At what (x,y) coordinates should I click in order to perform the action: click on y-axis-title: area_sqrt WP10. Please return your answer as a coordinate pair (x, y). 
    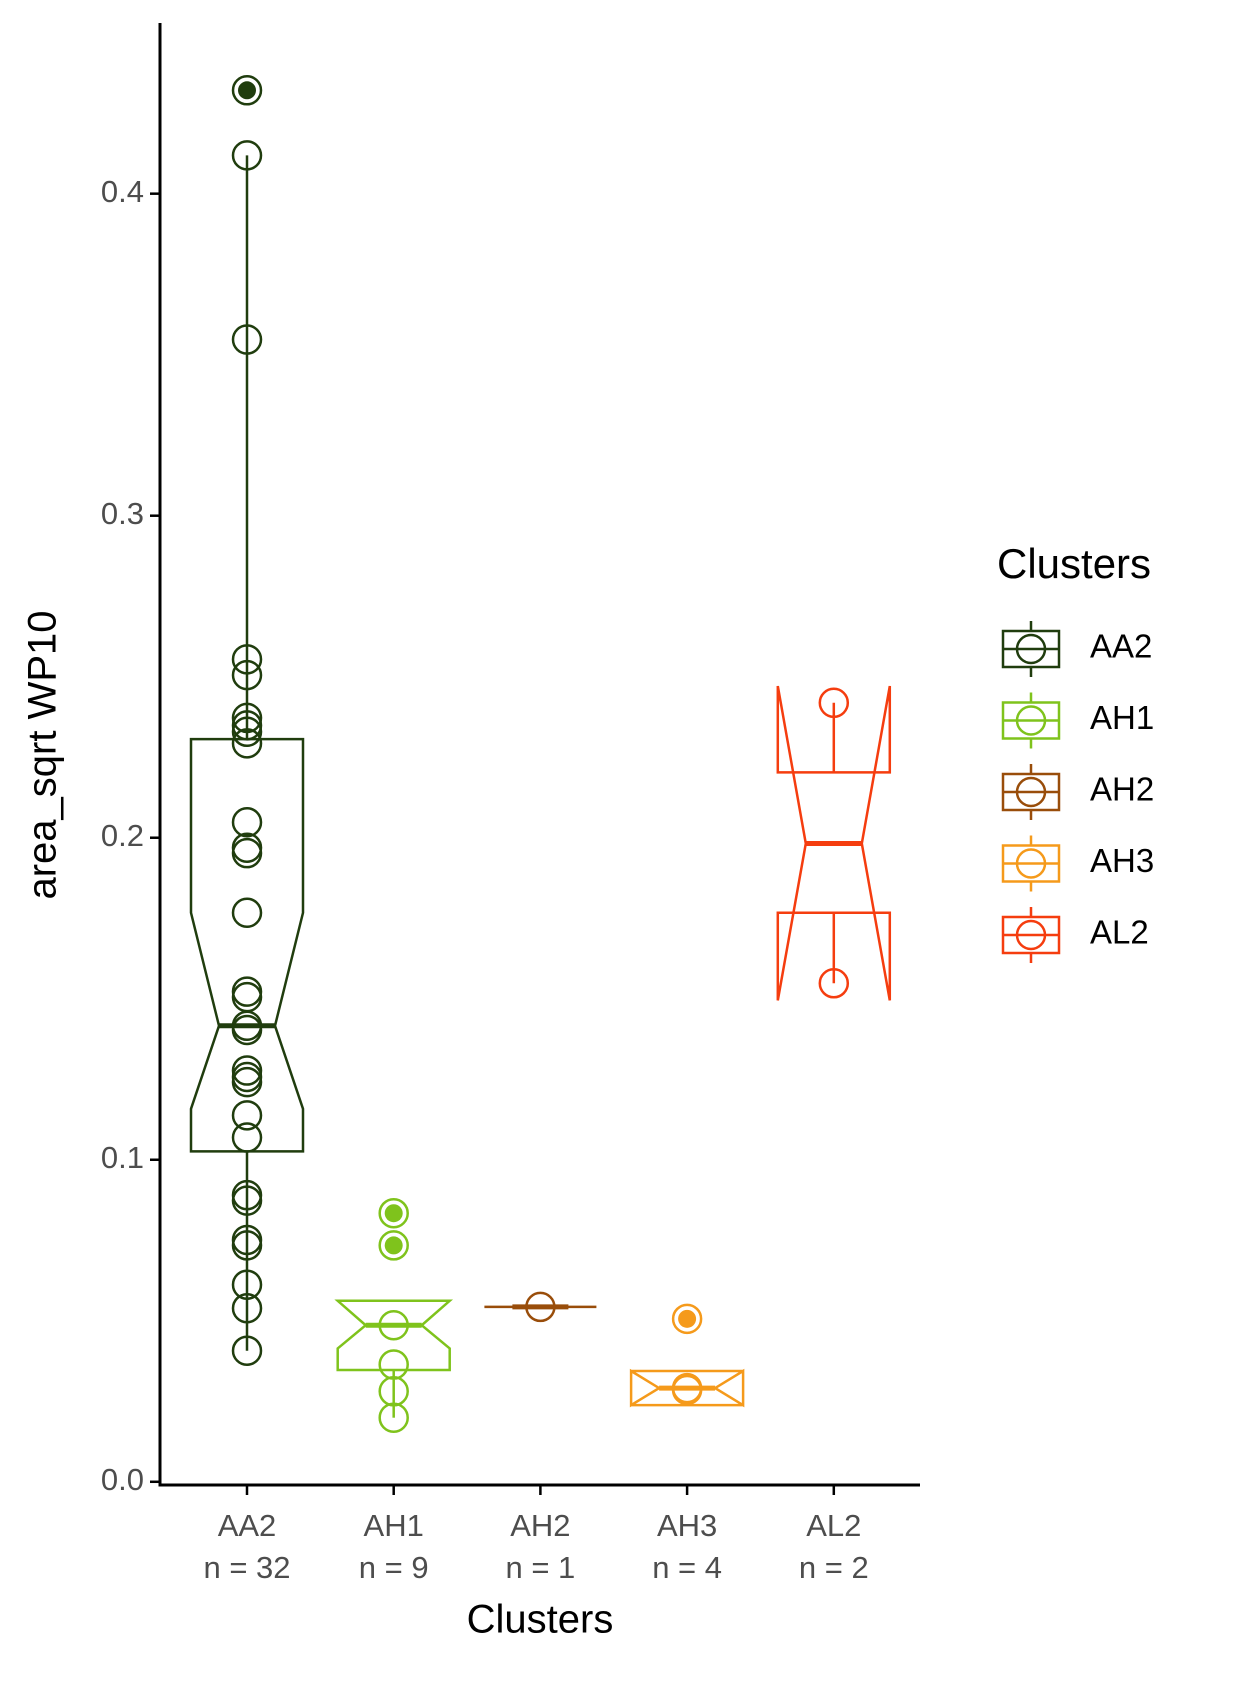
    Looking at the image, I should click on (43, 754).